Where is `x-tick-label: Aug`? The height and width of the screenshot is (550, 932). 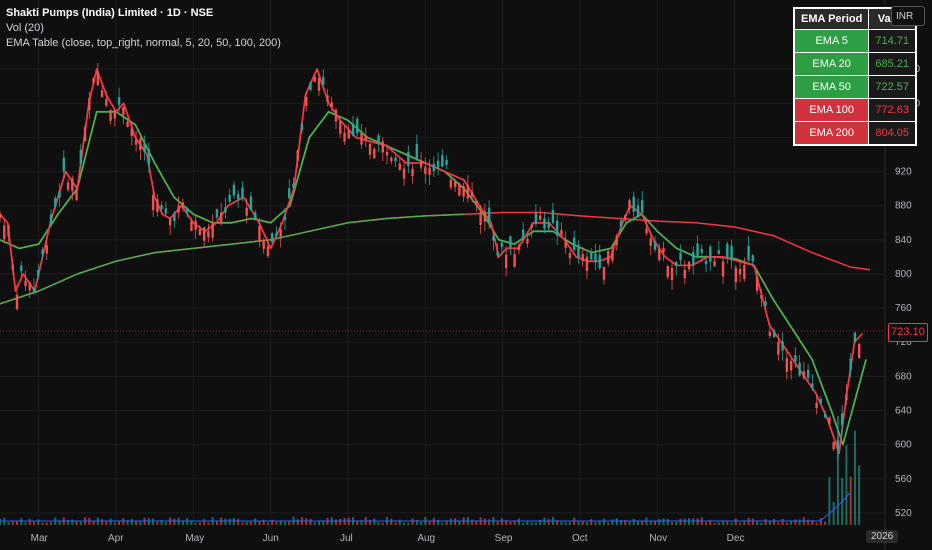 x-tick-label: Aug is located at coordinates (426, 538).